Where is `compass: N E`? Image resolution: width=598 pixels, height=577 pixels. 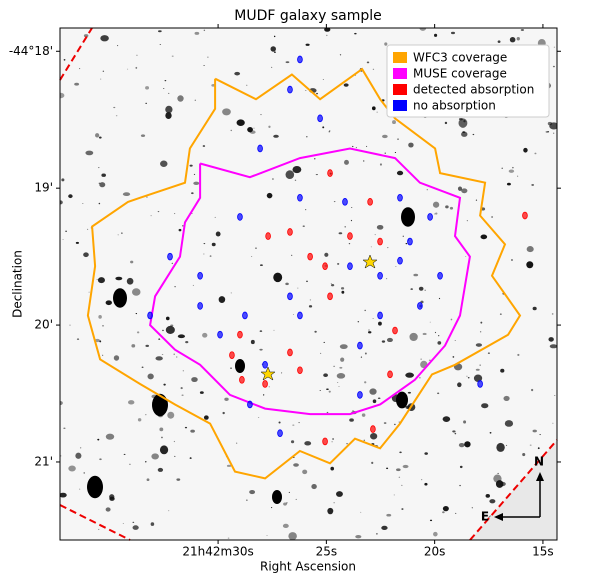 compass: N E is located at coordinates (512, 489).